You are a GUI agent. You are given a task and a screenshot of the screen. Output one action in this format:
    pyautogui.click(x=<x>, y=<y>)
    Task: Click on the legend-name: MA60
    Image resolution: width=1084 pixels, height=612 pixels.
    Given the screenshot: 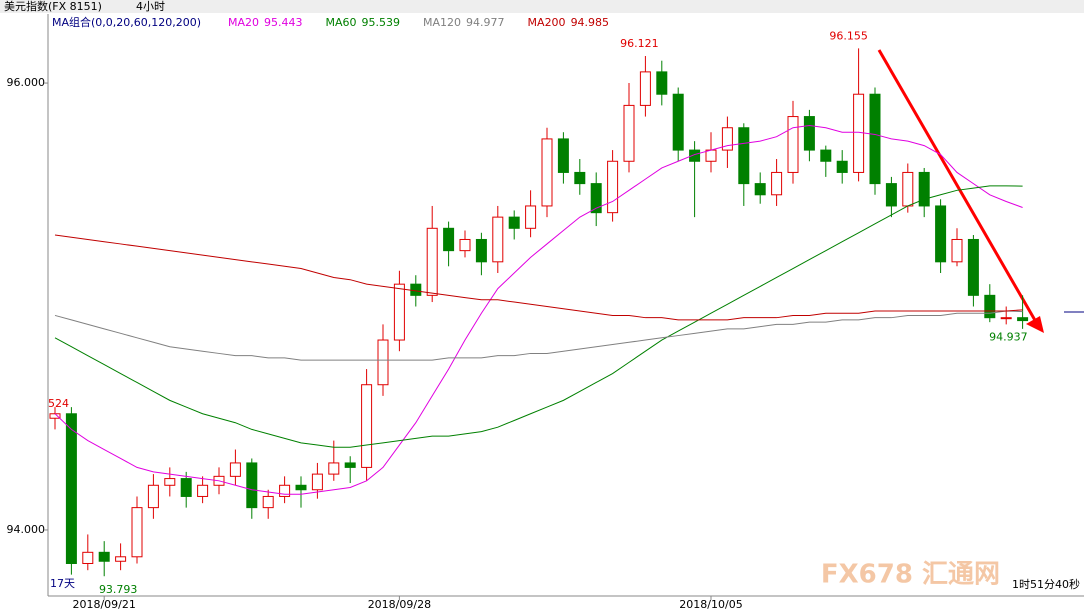 What is the action you would take?
    pyautogui.click(x=341, y=22)
    